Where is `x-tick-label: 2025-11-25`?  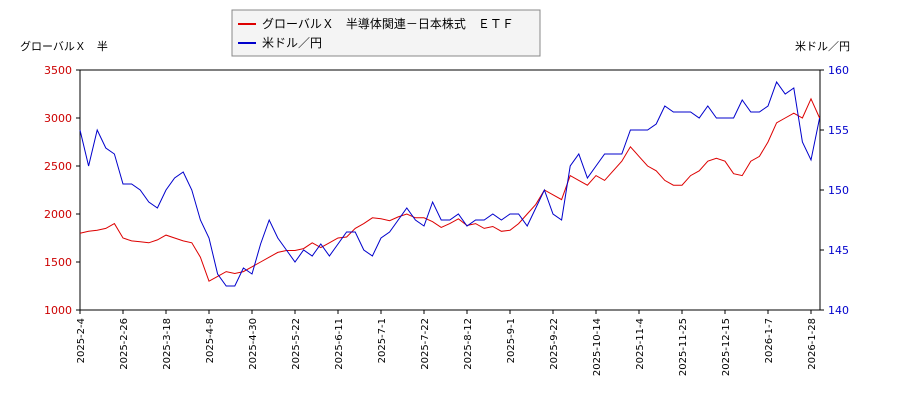
x-tick-label: 2025-11-25 is located at coordinates (683, 347).